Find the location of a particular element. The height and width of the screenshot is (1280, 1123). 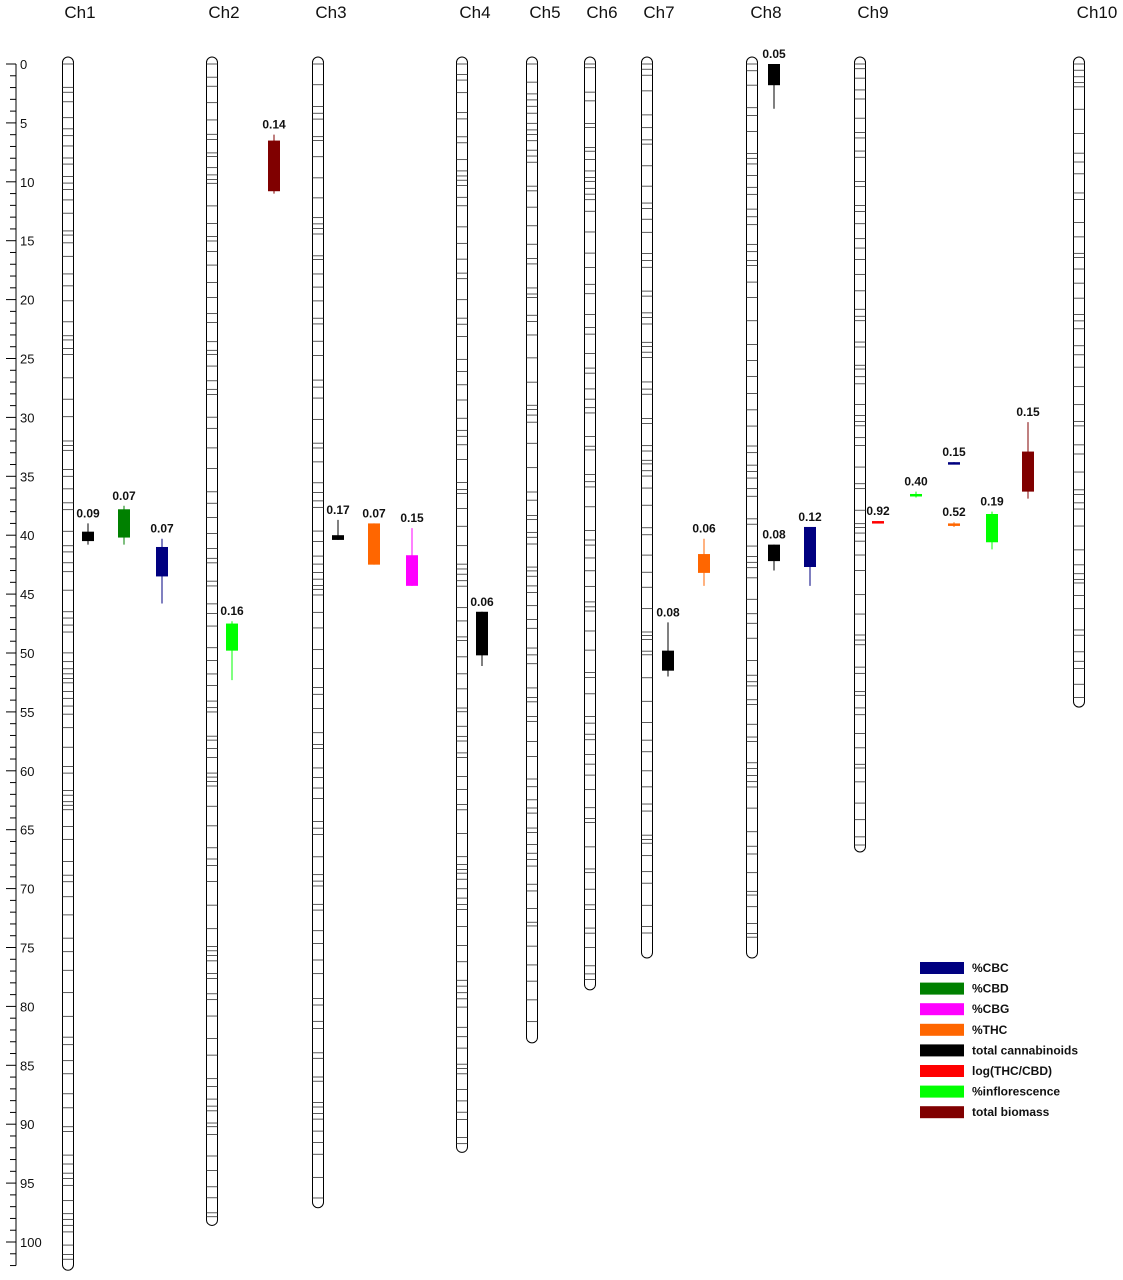

chromosome-label: Ch7 is located at coordinates (658, 12).